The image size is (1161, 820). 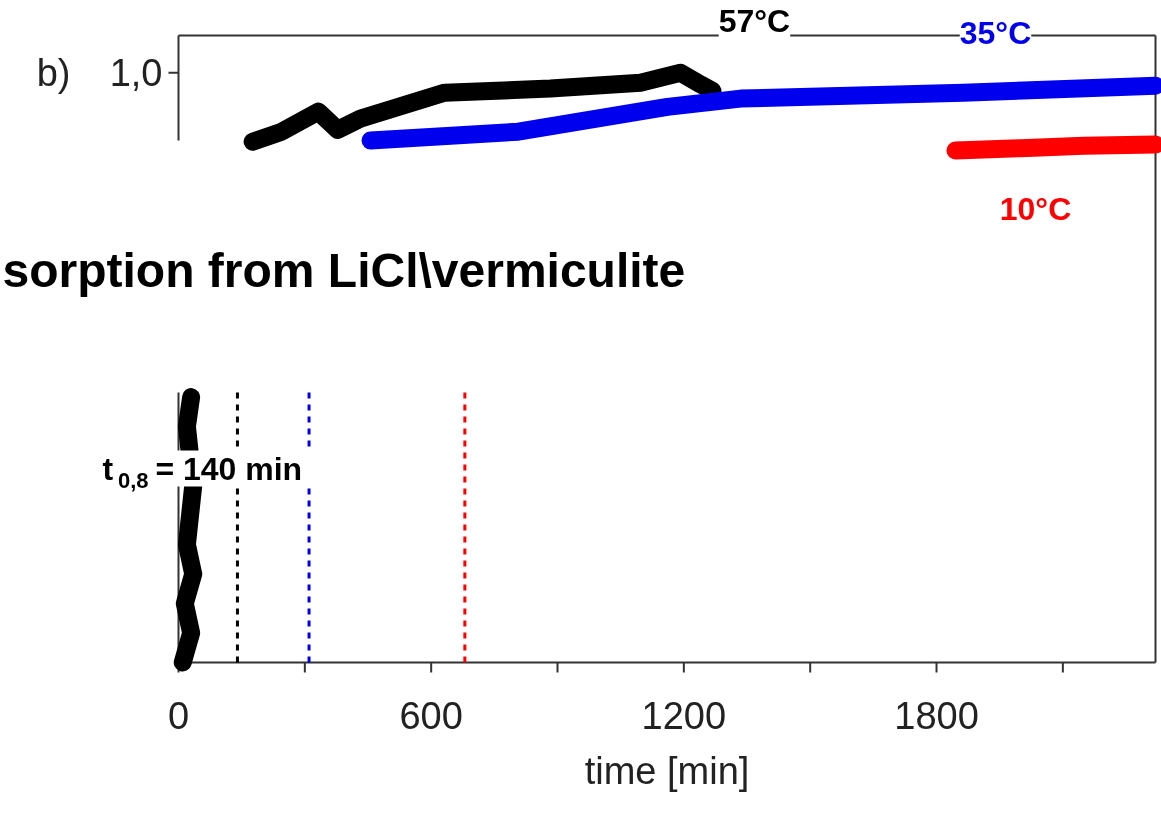 I want to click on x-axis-title: time [min], so click(x=667, y=770).